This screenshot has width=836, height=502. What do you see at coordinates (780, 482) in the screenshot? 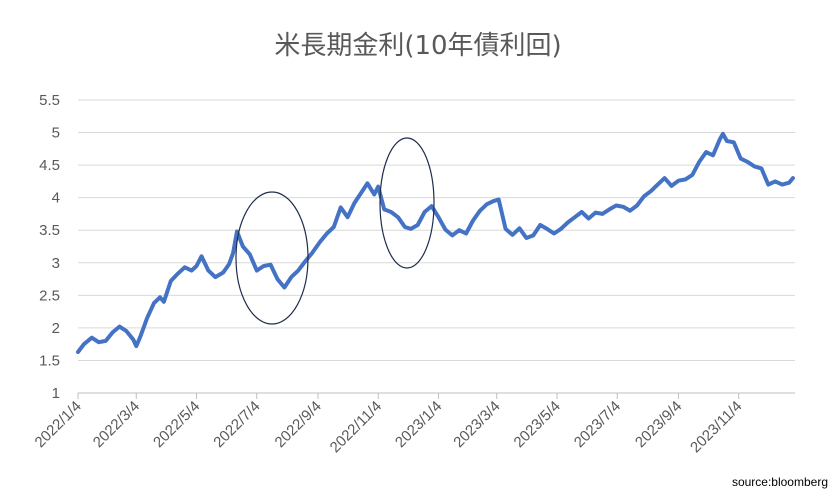
I see `source-label: source:bloomberg` at bounding box center [780, 482].